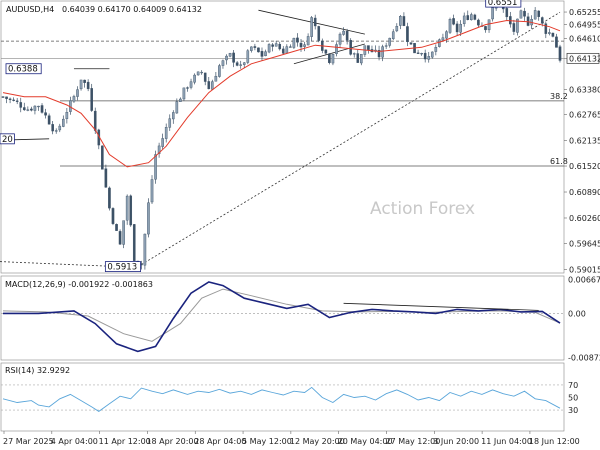  What do you see at coordinates (172, 441) in the screenshot?
I see `time-tick-label: 18 Apr 20:00` at bounding box center [172, 441].